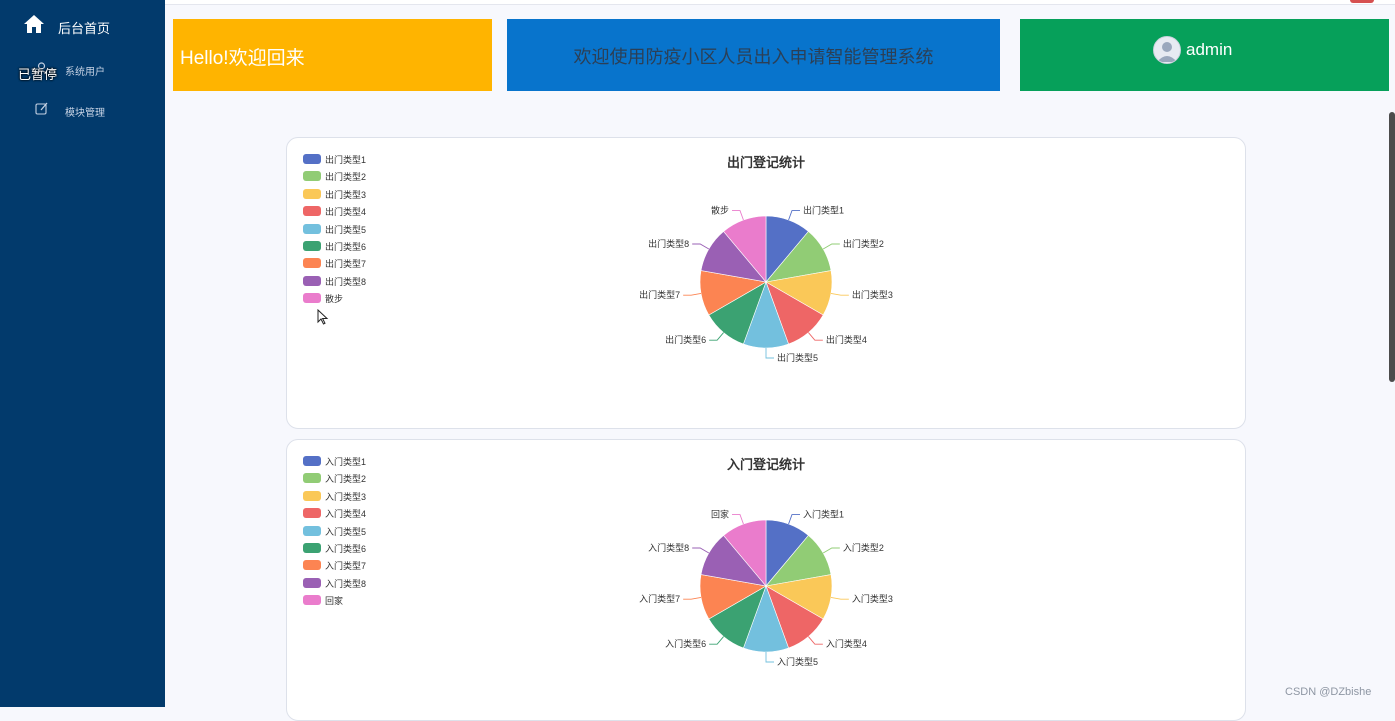  What do you see at coordinates (346, 531) in the screenshot?
I see `legend-label: 入门类型5` at bounding box center [346, 531].